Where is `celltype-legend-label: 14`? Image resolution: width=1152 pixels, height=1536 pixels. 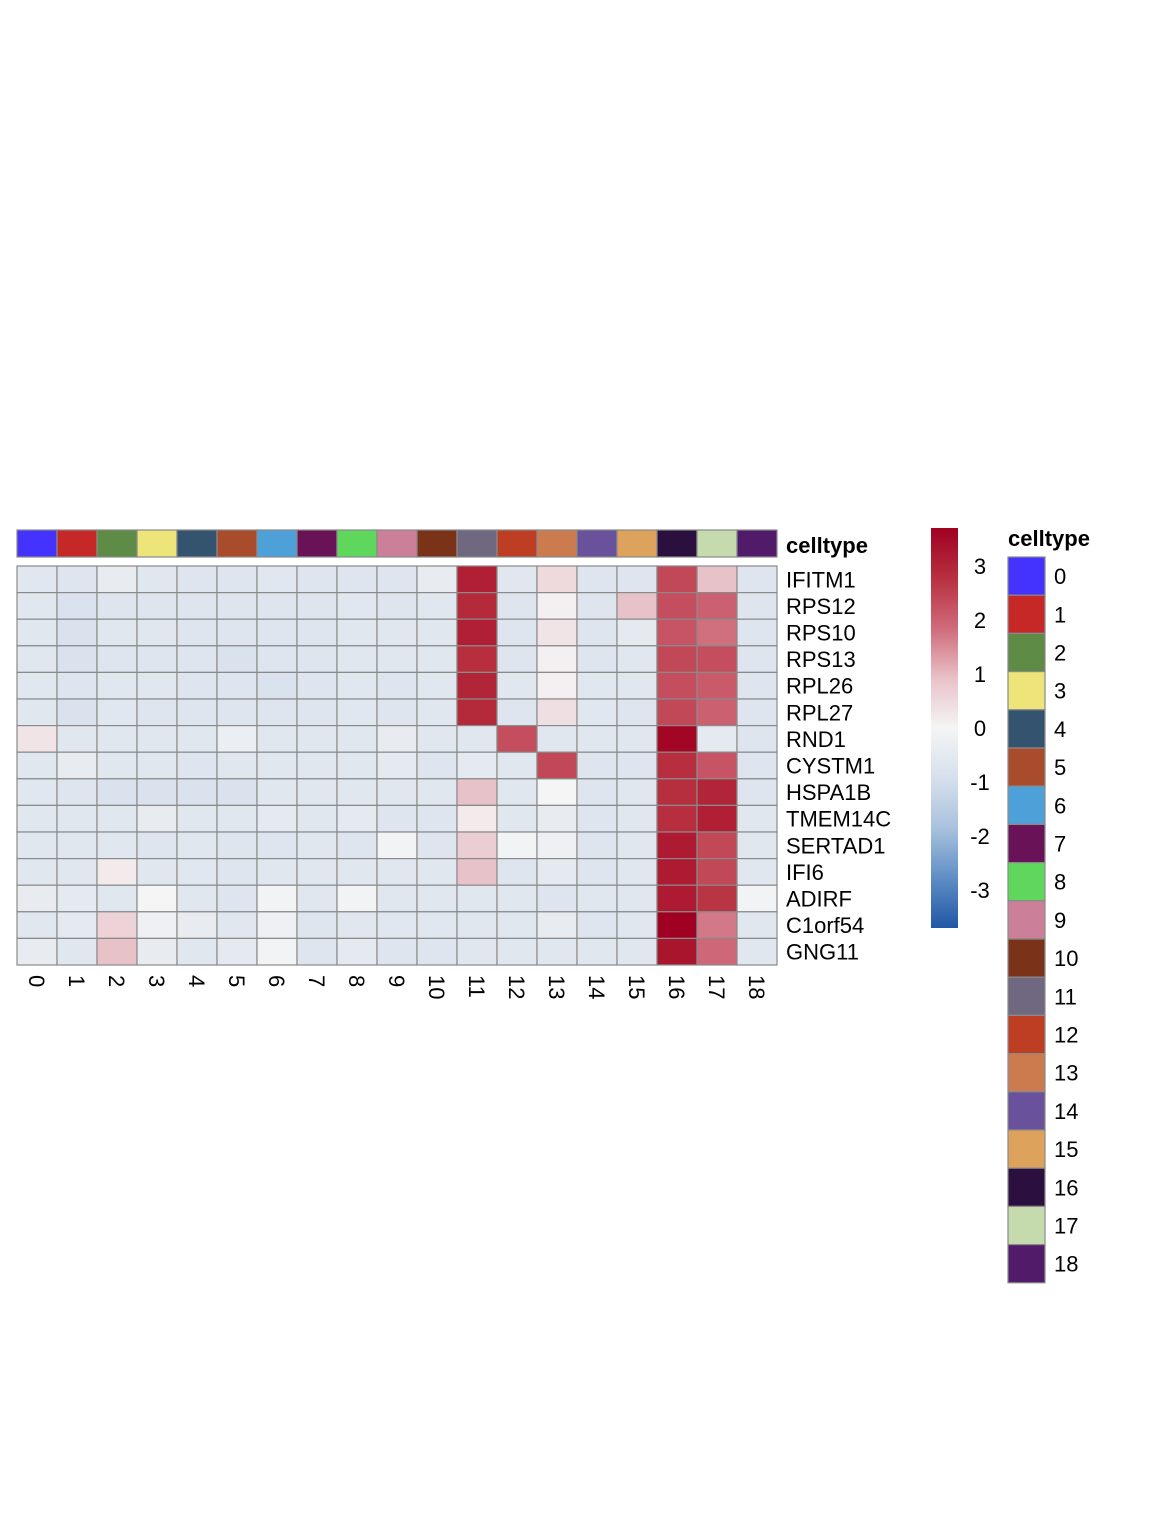 celltype-legend-label: 14 is located at coordinates (1066, 1111).